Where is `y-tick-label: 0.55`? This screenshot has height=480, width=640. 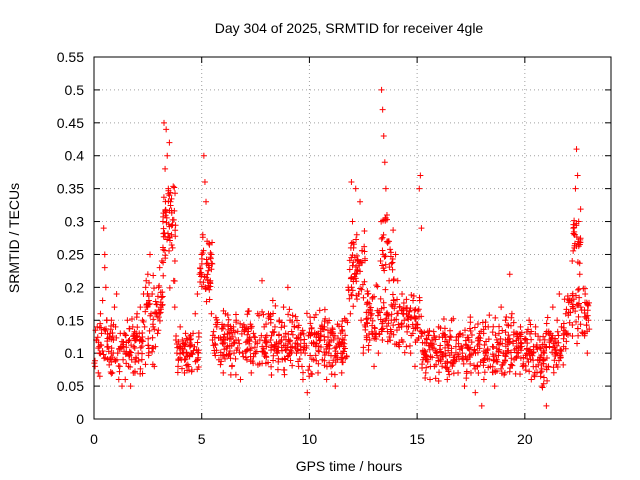 y-tick-label: 0.55 is located at coordinates (70, 57).